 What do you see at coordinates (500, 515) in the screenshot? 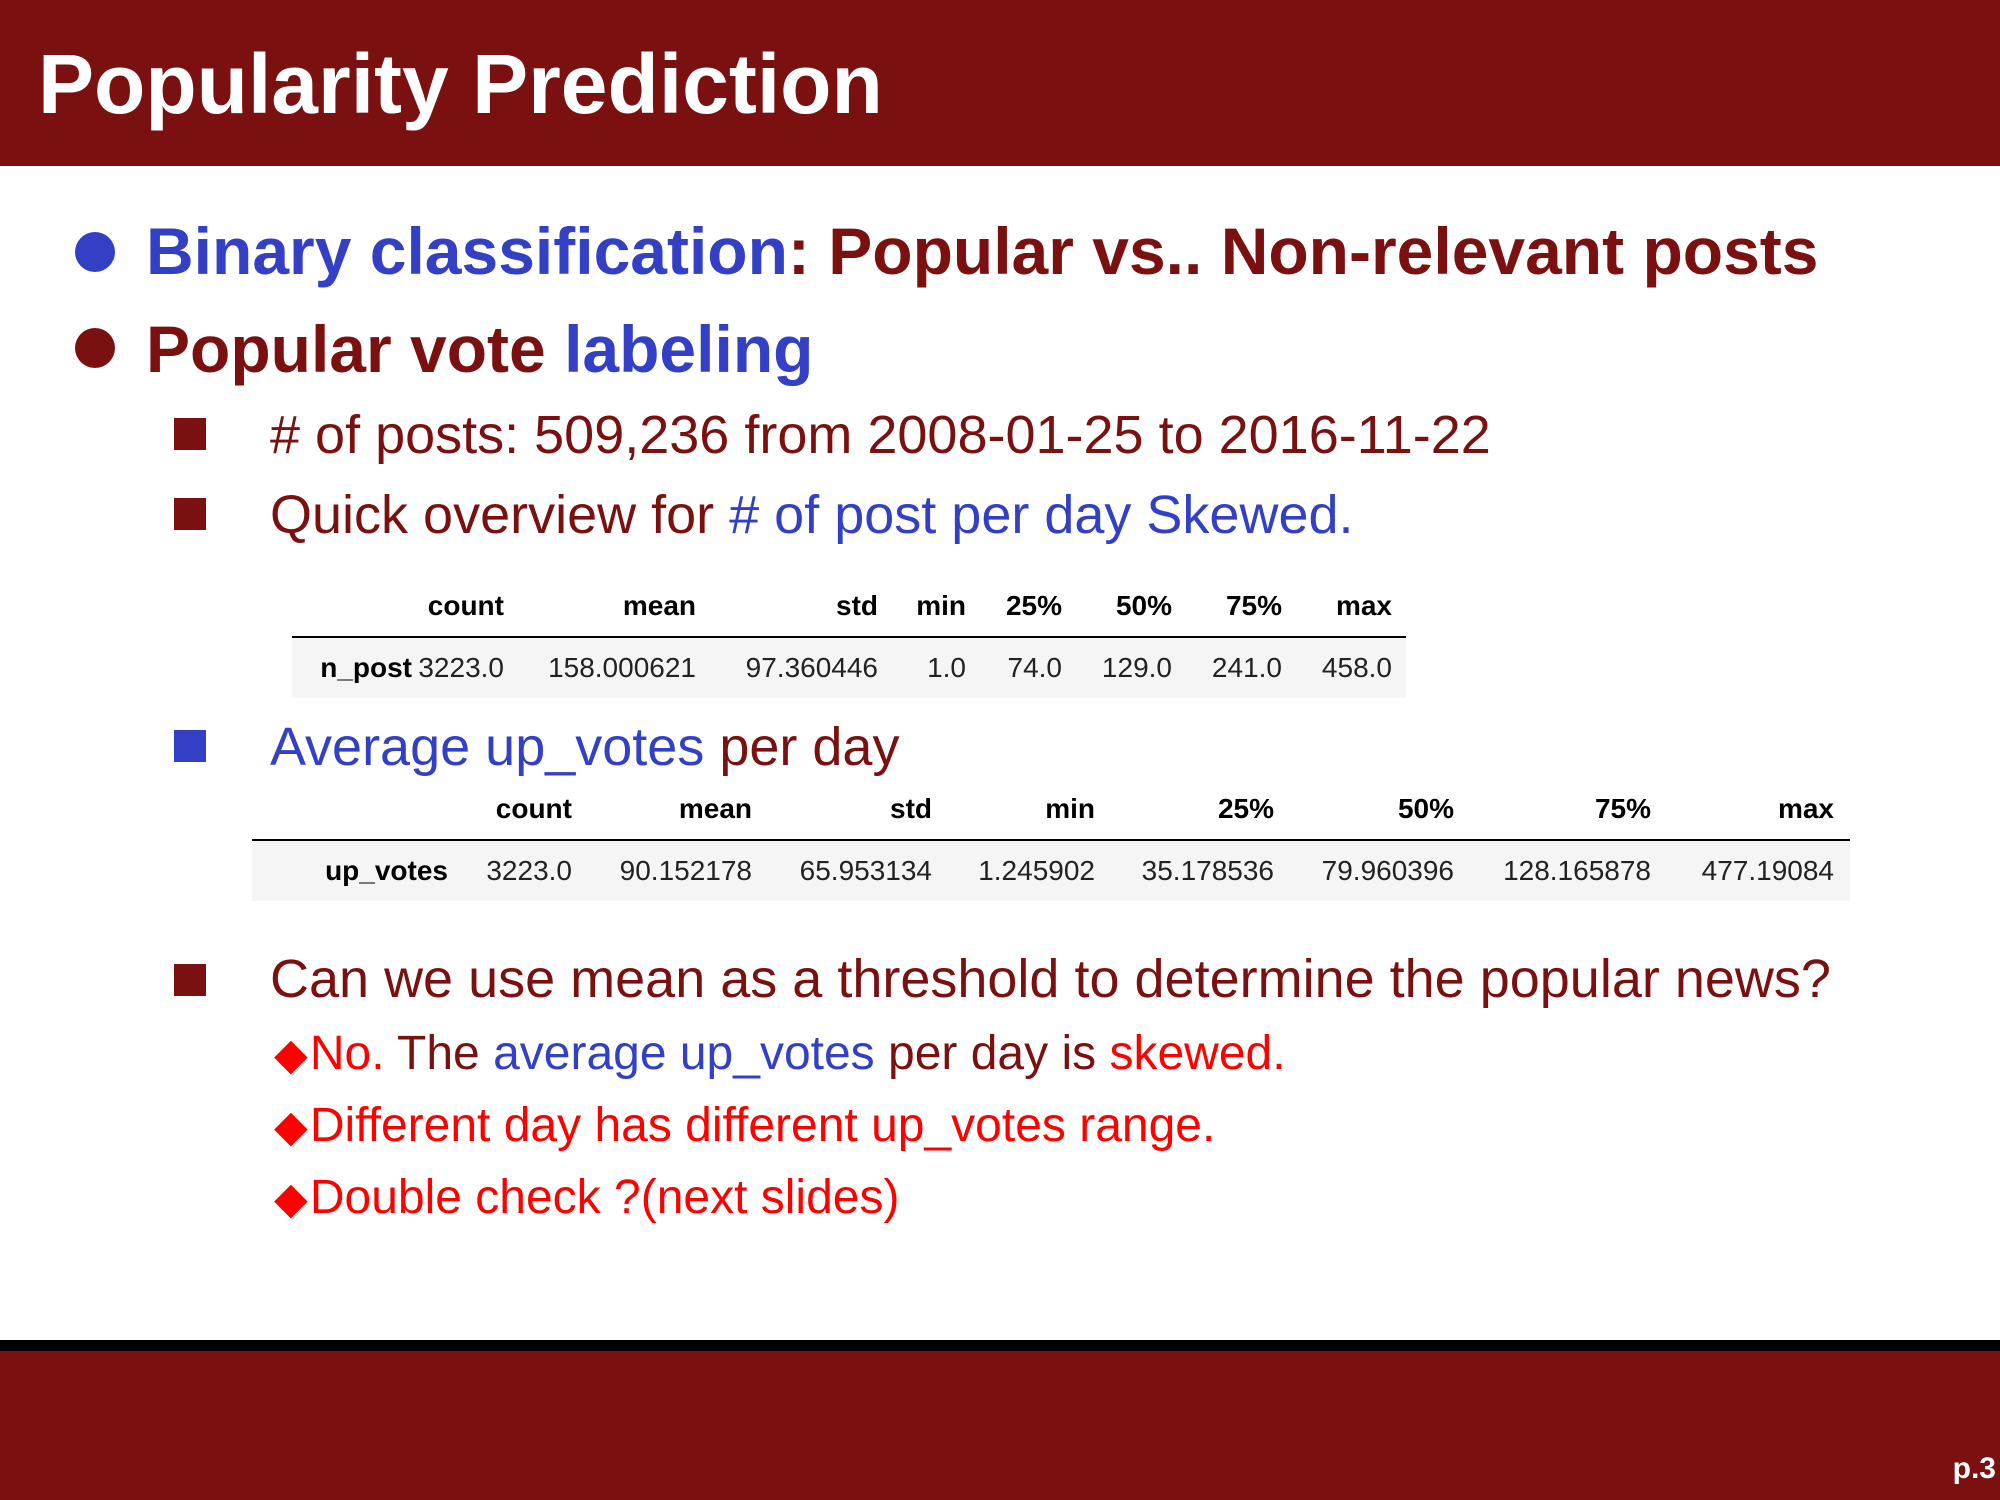
I see `overview-lead: Quick overview for` at bounding box center [500, 515].